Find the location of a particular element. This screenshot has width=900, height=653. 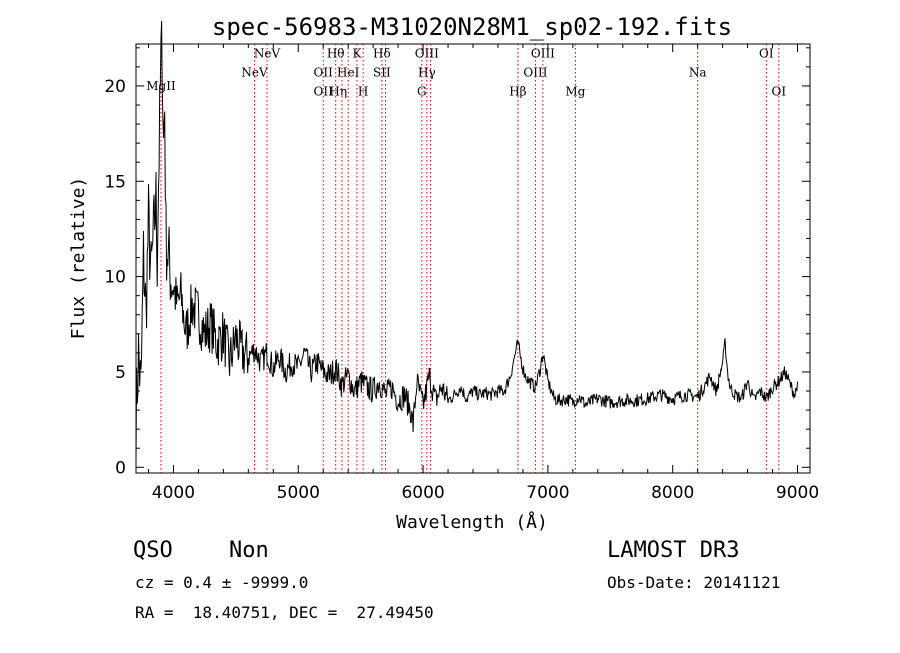

line-label-9: H is located at coordinates (363, 91).